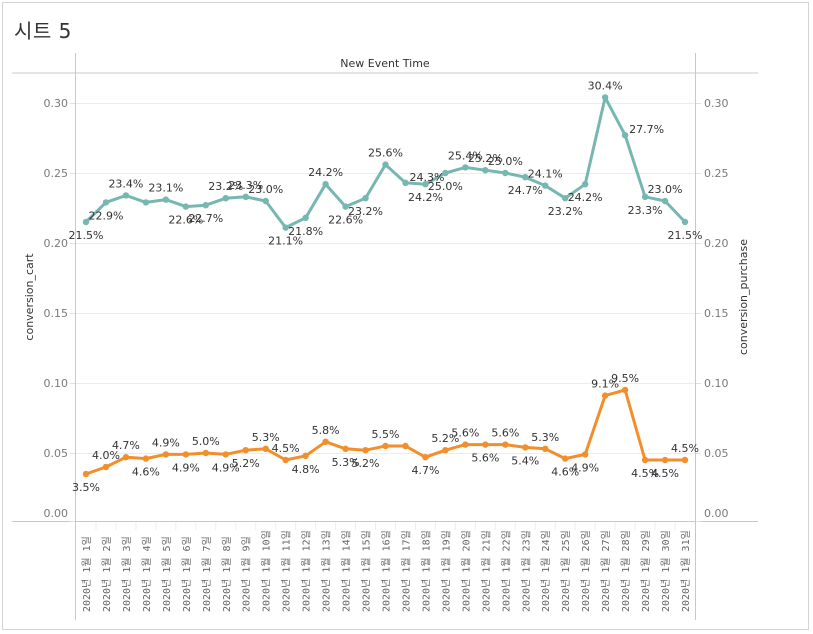 This screenshot has width=813, height=634. What do you see at coordinates (207, 574) in the screenshot?
I see `x-tick-label: 2020년 1월 7일` at bounding box center [207, 574].